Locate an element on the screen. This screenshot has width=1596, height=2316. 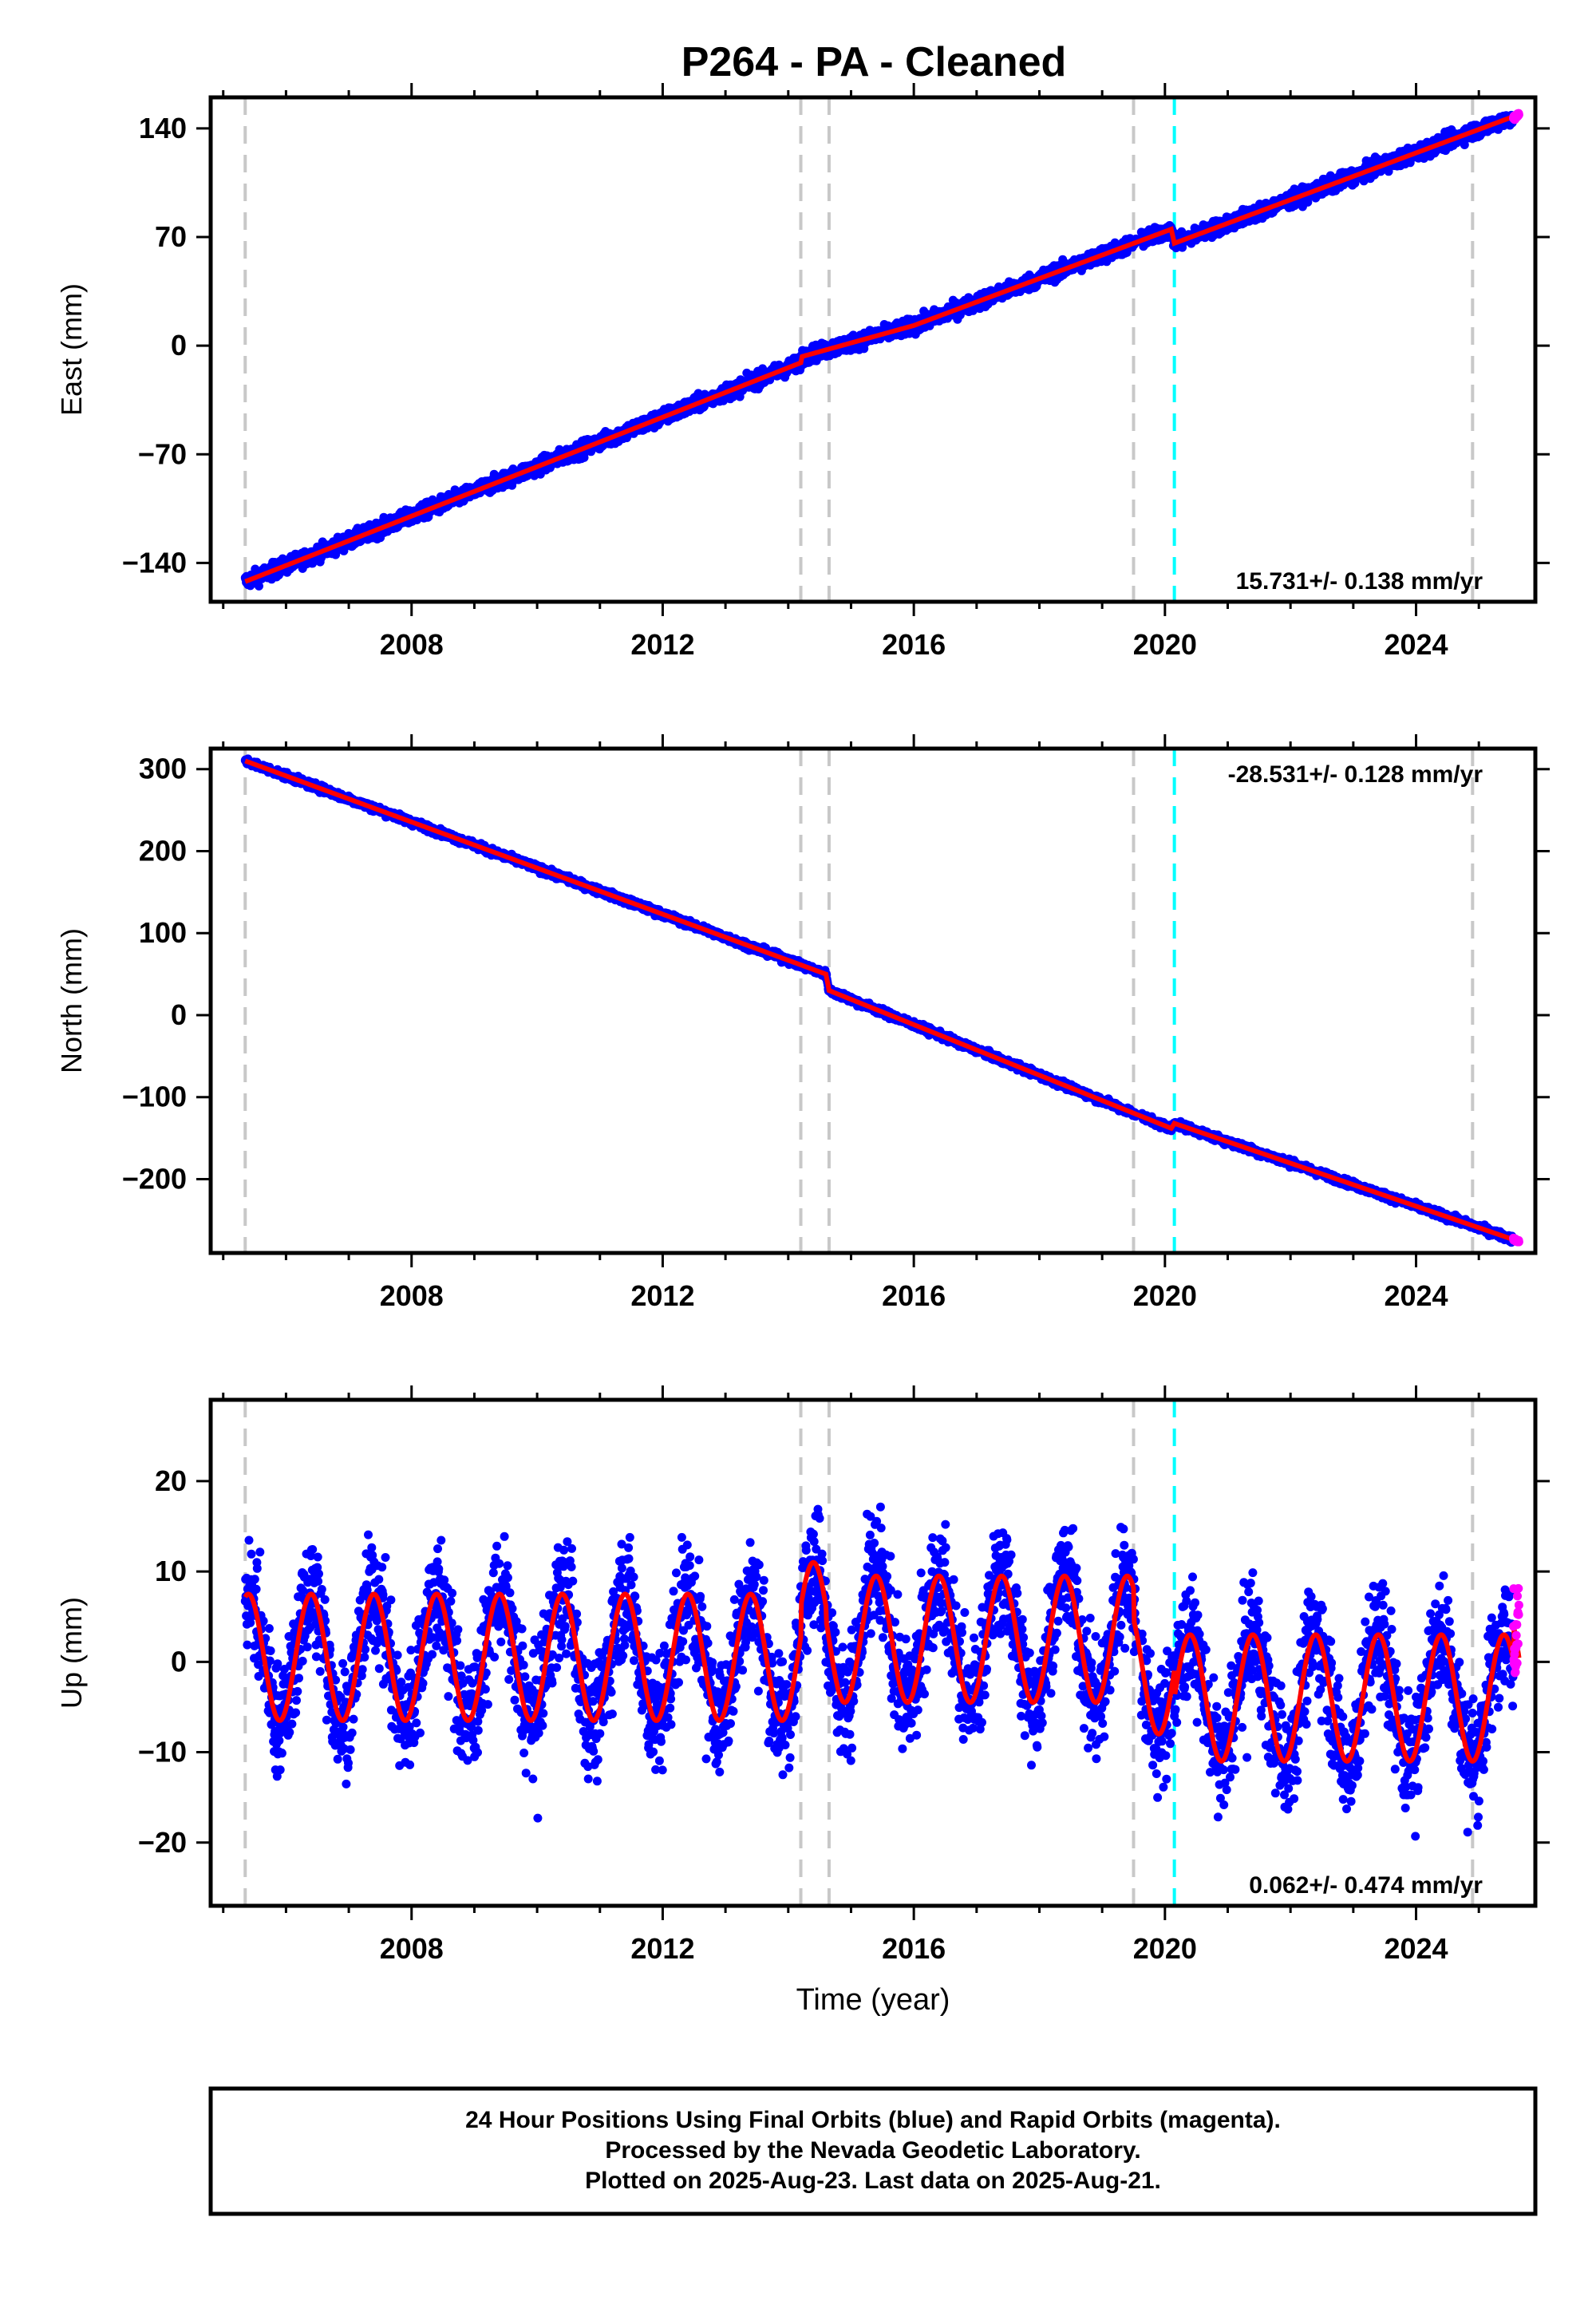
data-point-rapid is located at coordinates (1518, 115).